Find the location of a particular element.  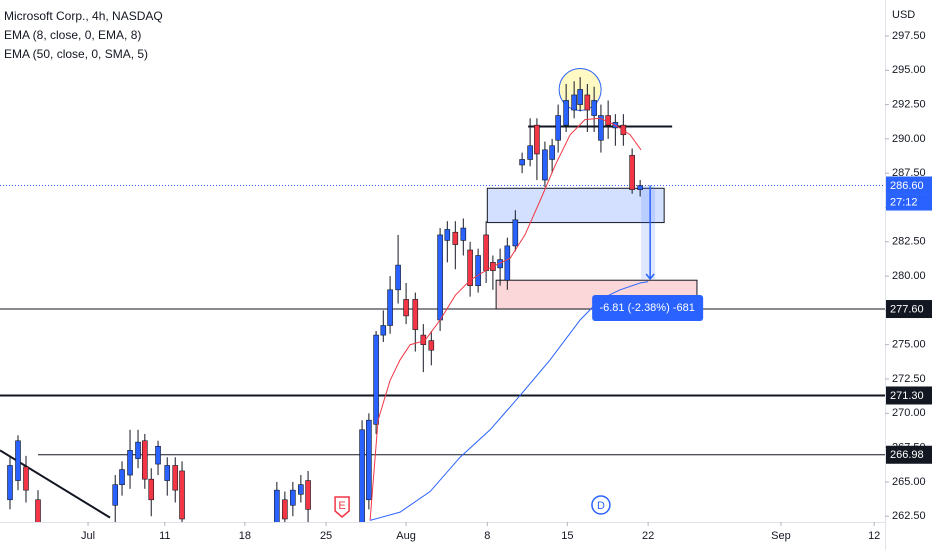

y-tick-label: 270.00 is located at coordinates (909, 413).